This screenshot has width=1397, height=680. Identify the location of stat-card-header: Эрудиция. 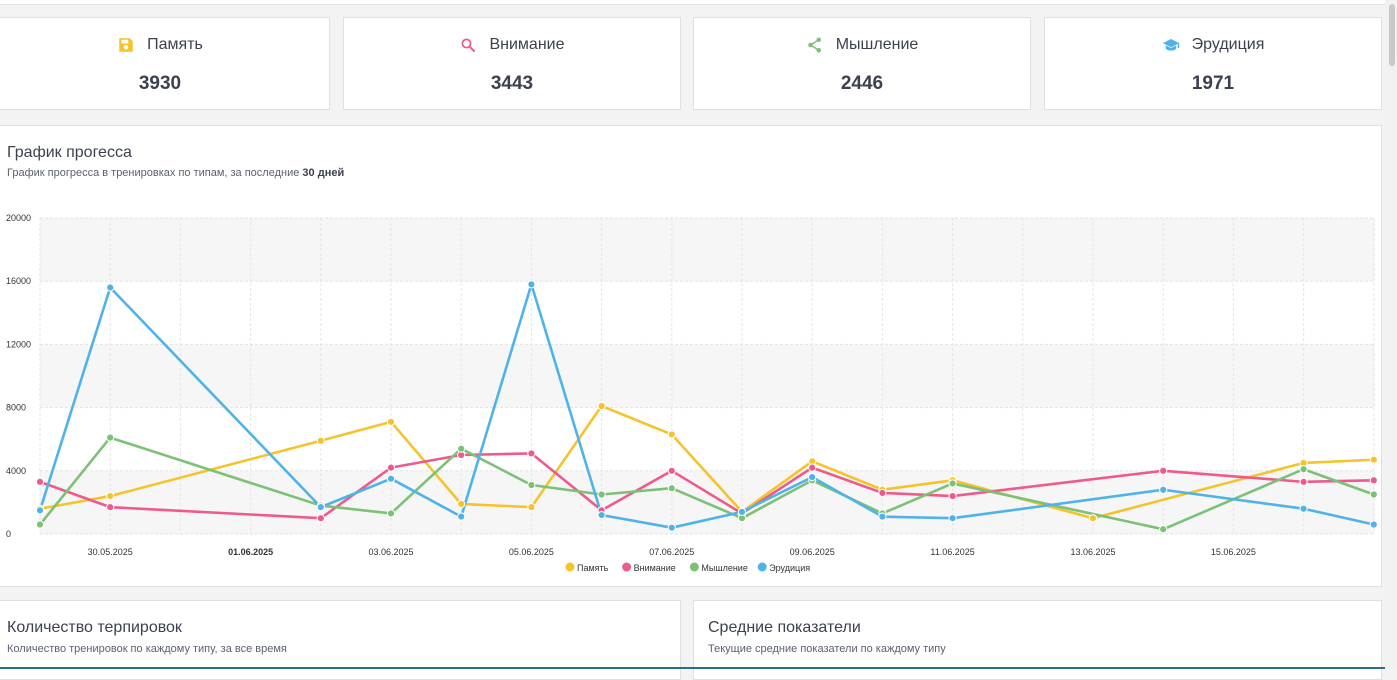
(1213, 45).